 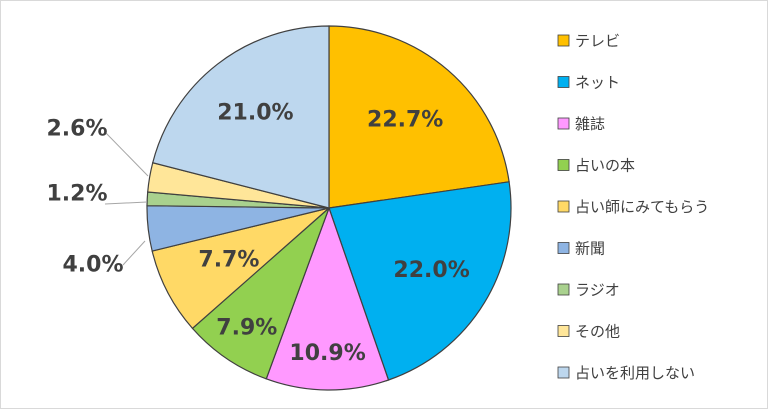 I want to click on legend-item-1: テレビ, so click(x=588, y=41).